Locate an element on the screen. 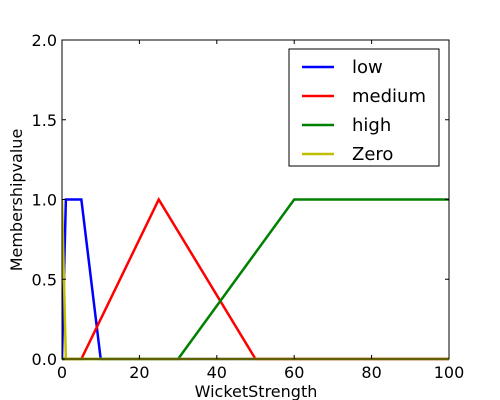 The width and height of the screenshot is (500, 400). legend-label-low: low is located at coordinates (367, 67).